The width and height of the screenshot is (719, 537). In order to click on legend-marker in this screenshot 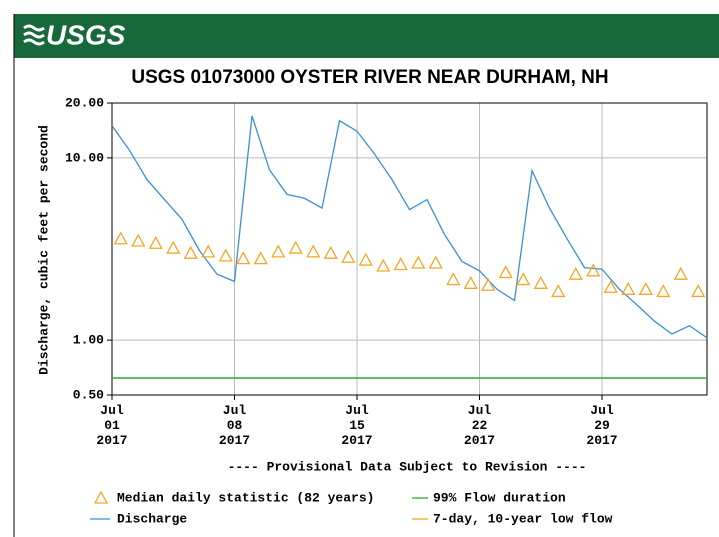, I will do `click(101, 497)`.